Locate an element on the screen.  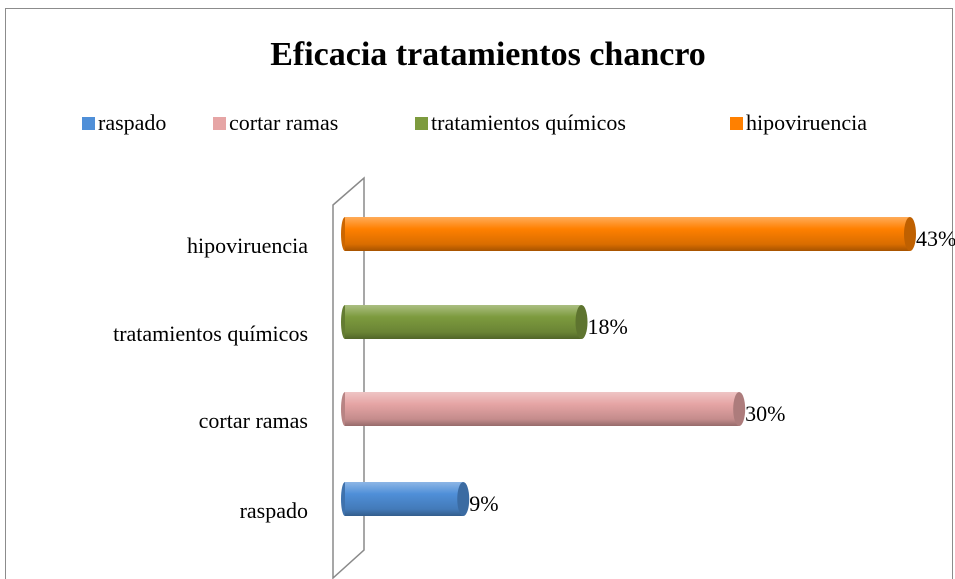
value-label: 30% is located at coordinates (765, 413).